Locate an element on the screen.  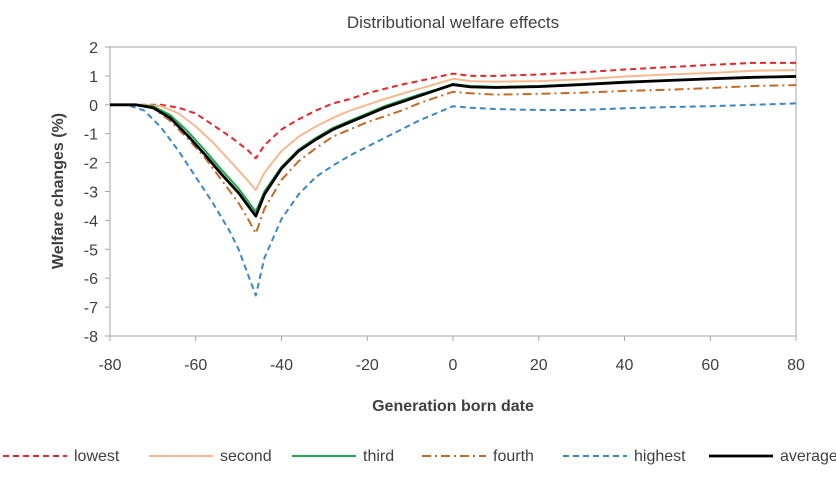
y-axis-title: Welfare changes (%) is located at coordinates (58, 191).